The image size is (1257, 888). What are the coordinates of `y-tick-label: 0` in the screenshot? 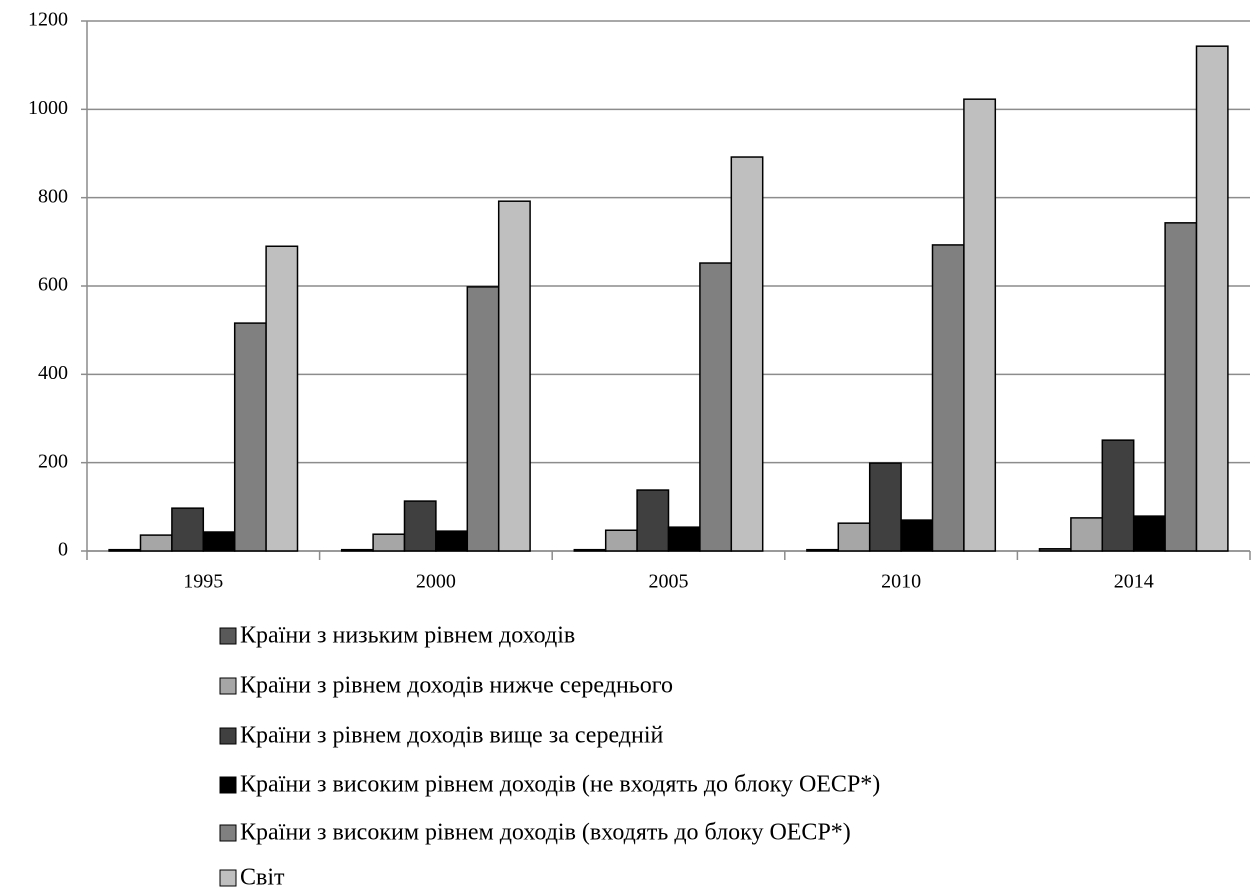 It's located at (63, 550).